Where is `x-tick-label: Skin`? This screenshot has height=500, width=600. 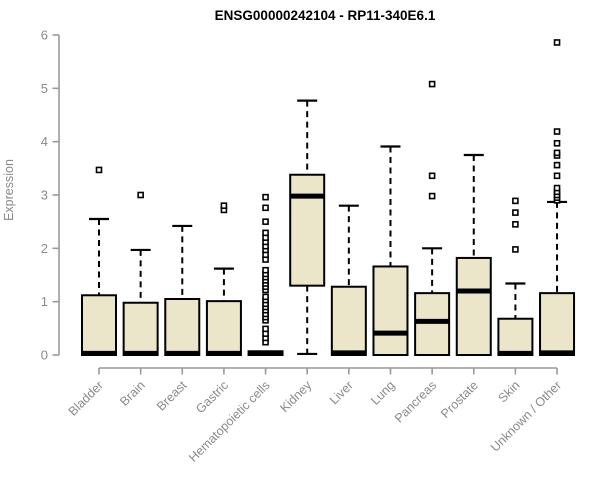
x-tick-label: Skin is located at coordinates (508, 391).